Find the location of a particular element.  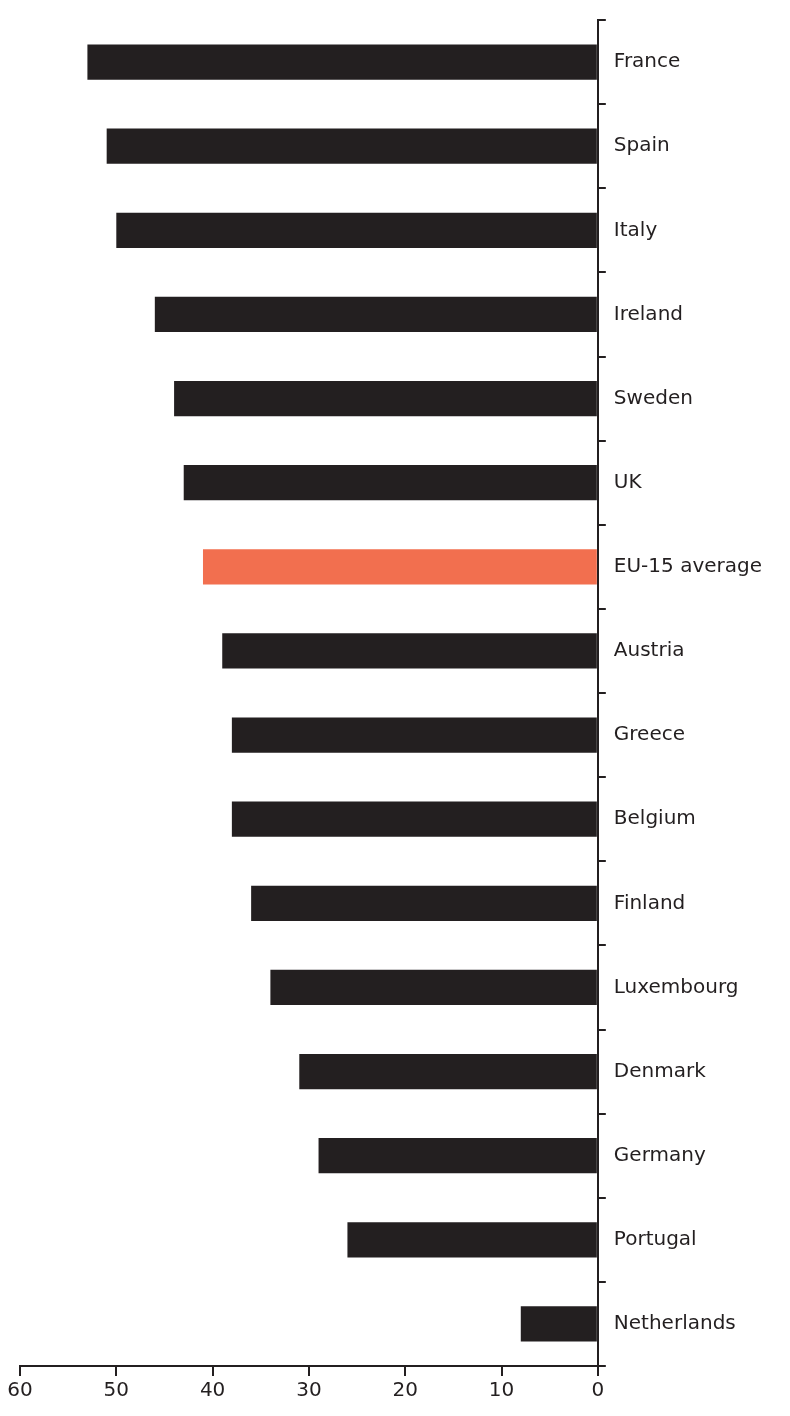

bar is located at coordinates (399, 567).